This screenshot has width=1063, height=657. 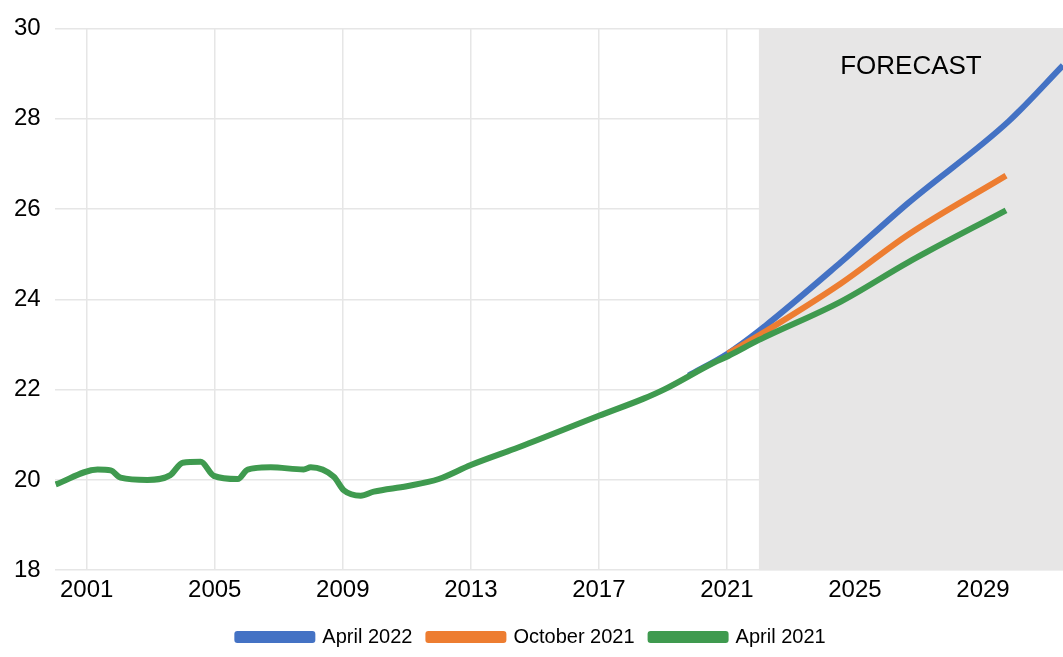 What do you see at coordinates (367, 635) in the screenshot?
I see `legend-label: April 2022` at bounding box center [367, 635].